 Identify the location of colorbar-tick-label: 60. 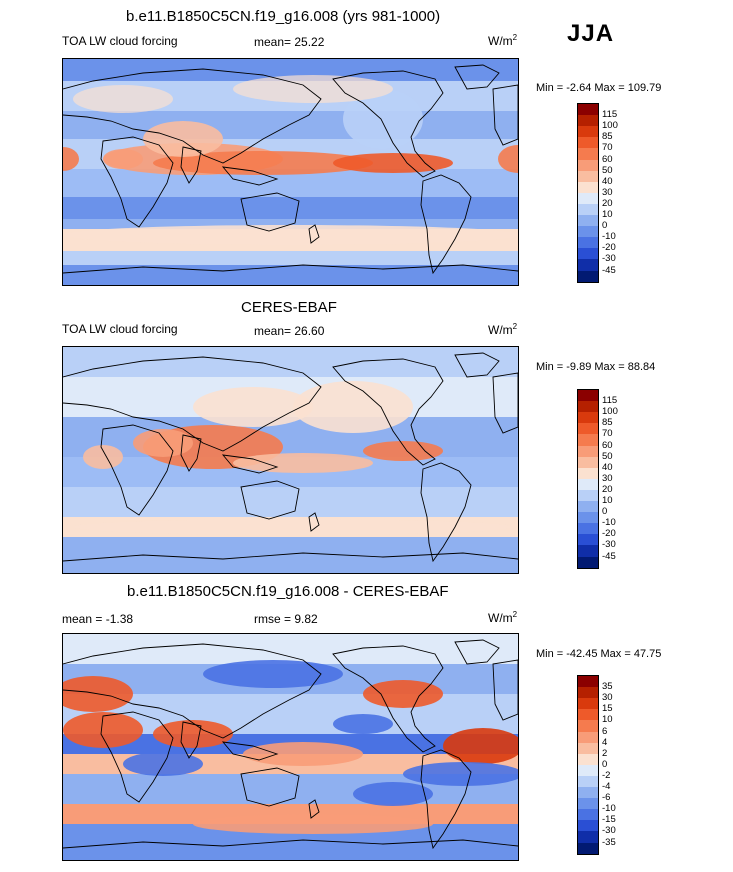
(607, 445).